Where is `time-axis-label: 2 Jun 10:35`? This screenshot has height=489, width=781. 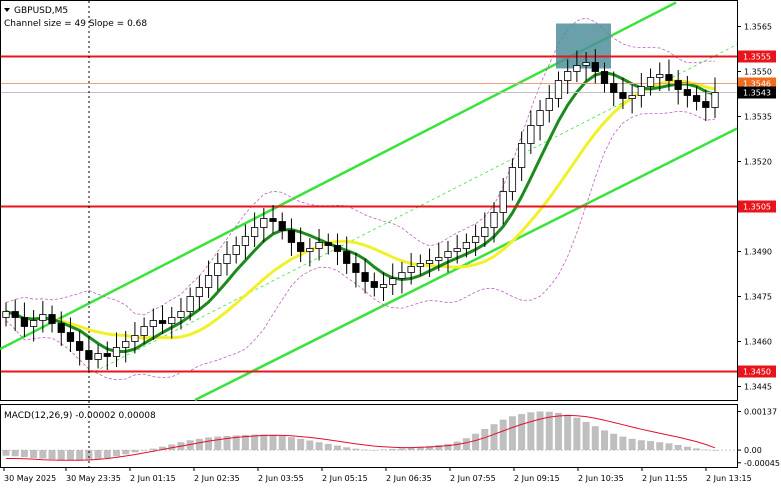
time-axis-label: 2 Jun 10:35 is located at coordinates (601, 478).